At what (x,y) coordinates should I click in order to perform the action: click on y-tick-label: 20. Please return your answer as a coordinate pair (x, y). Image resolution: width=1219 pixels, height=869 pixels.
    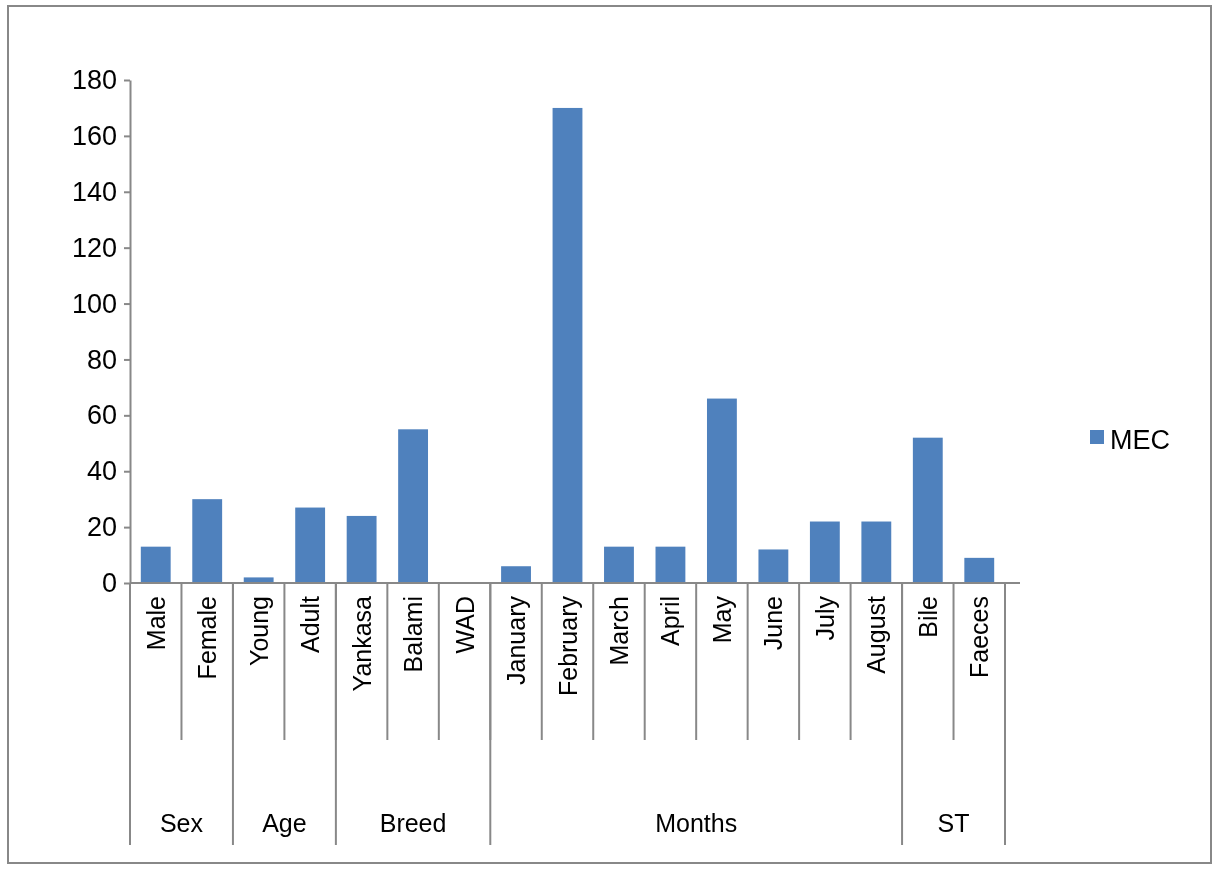
    Looking at the image, I should click on (101, 527).